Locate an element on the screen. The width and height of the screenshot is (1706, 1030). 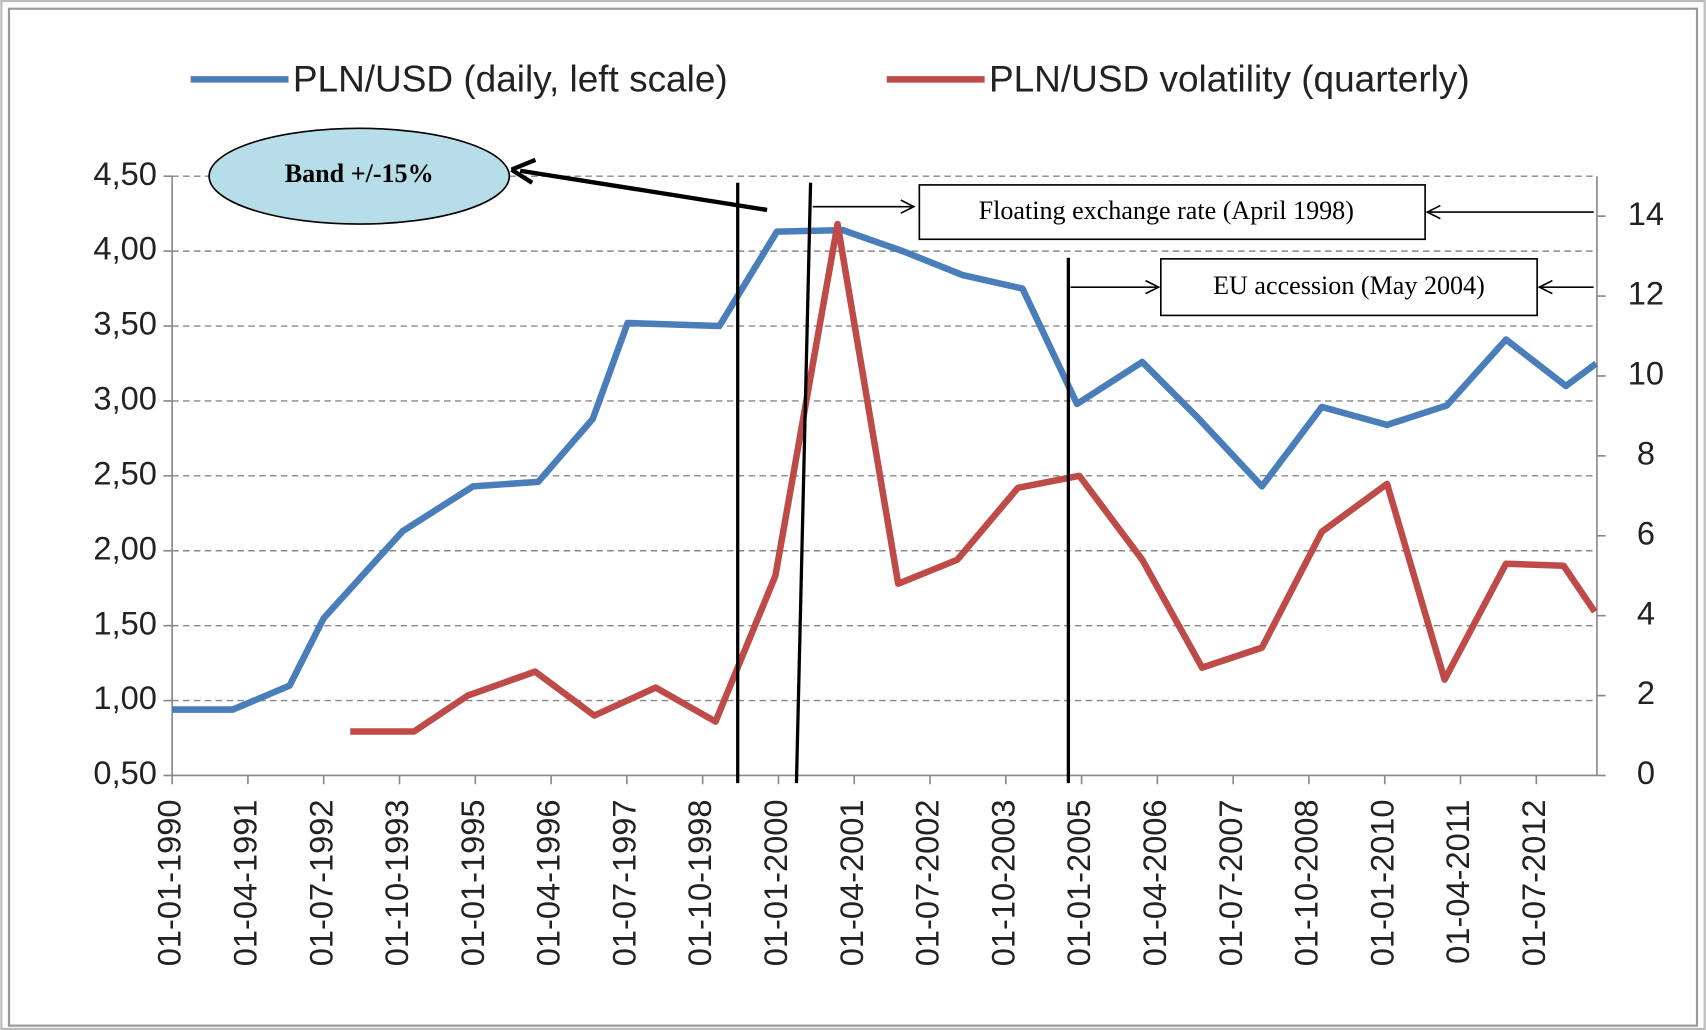
y-tick-label: 1,50 is located at coordinates (124, 622).